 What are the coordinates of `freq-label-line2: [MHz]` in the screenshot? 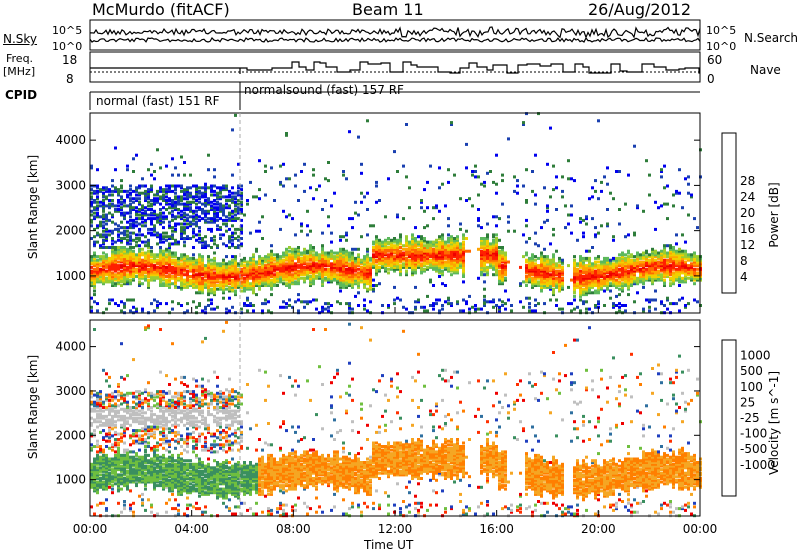 It's located at (19, 71).